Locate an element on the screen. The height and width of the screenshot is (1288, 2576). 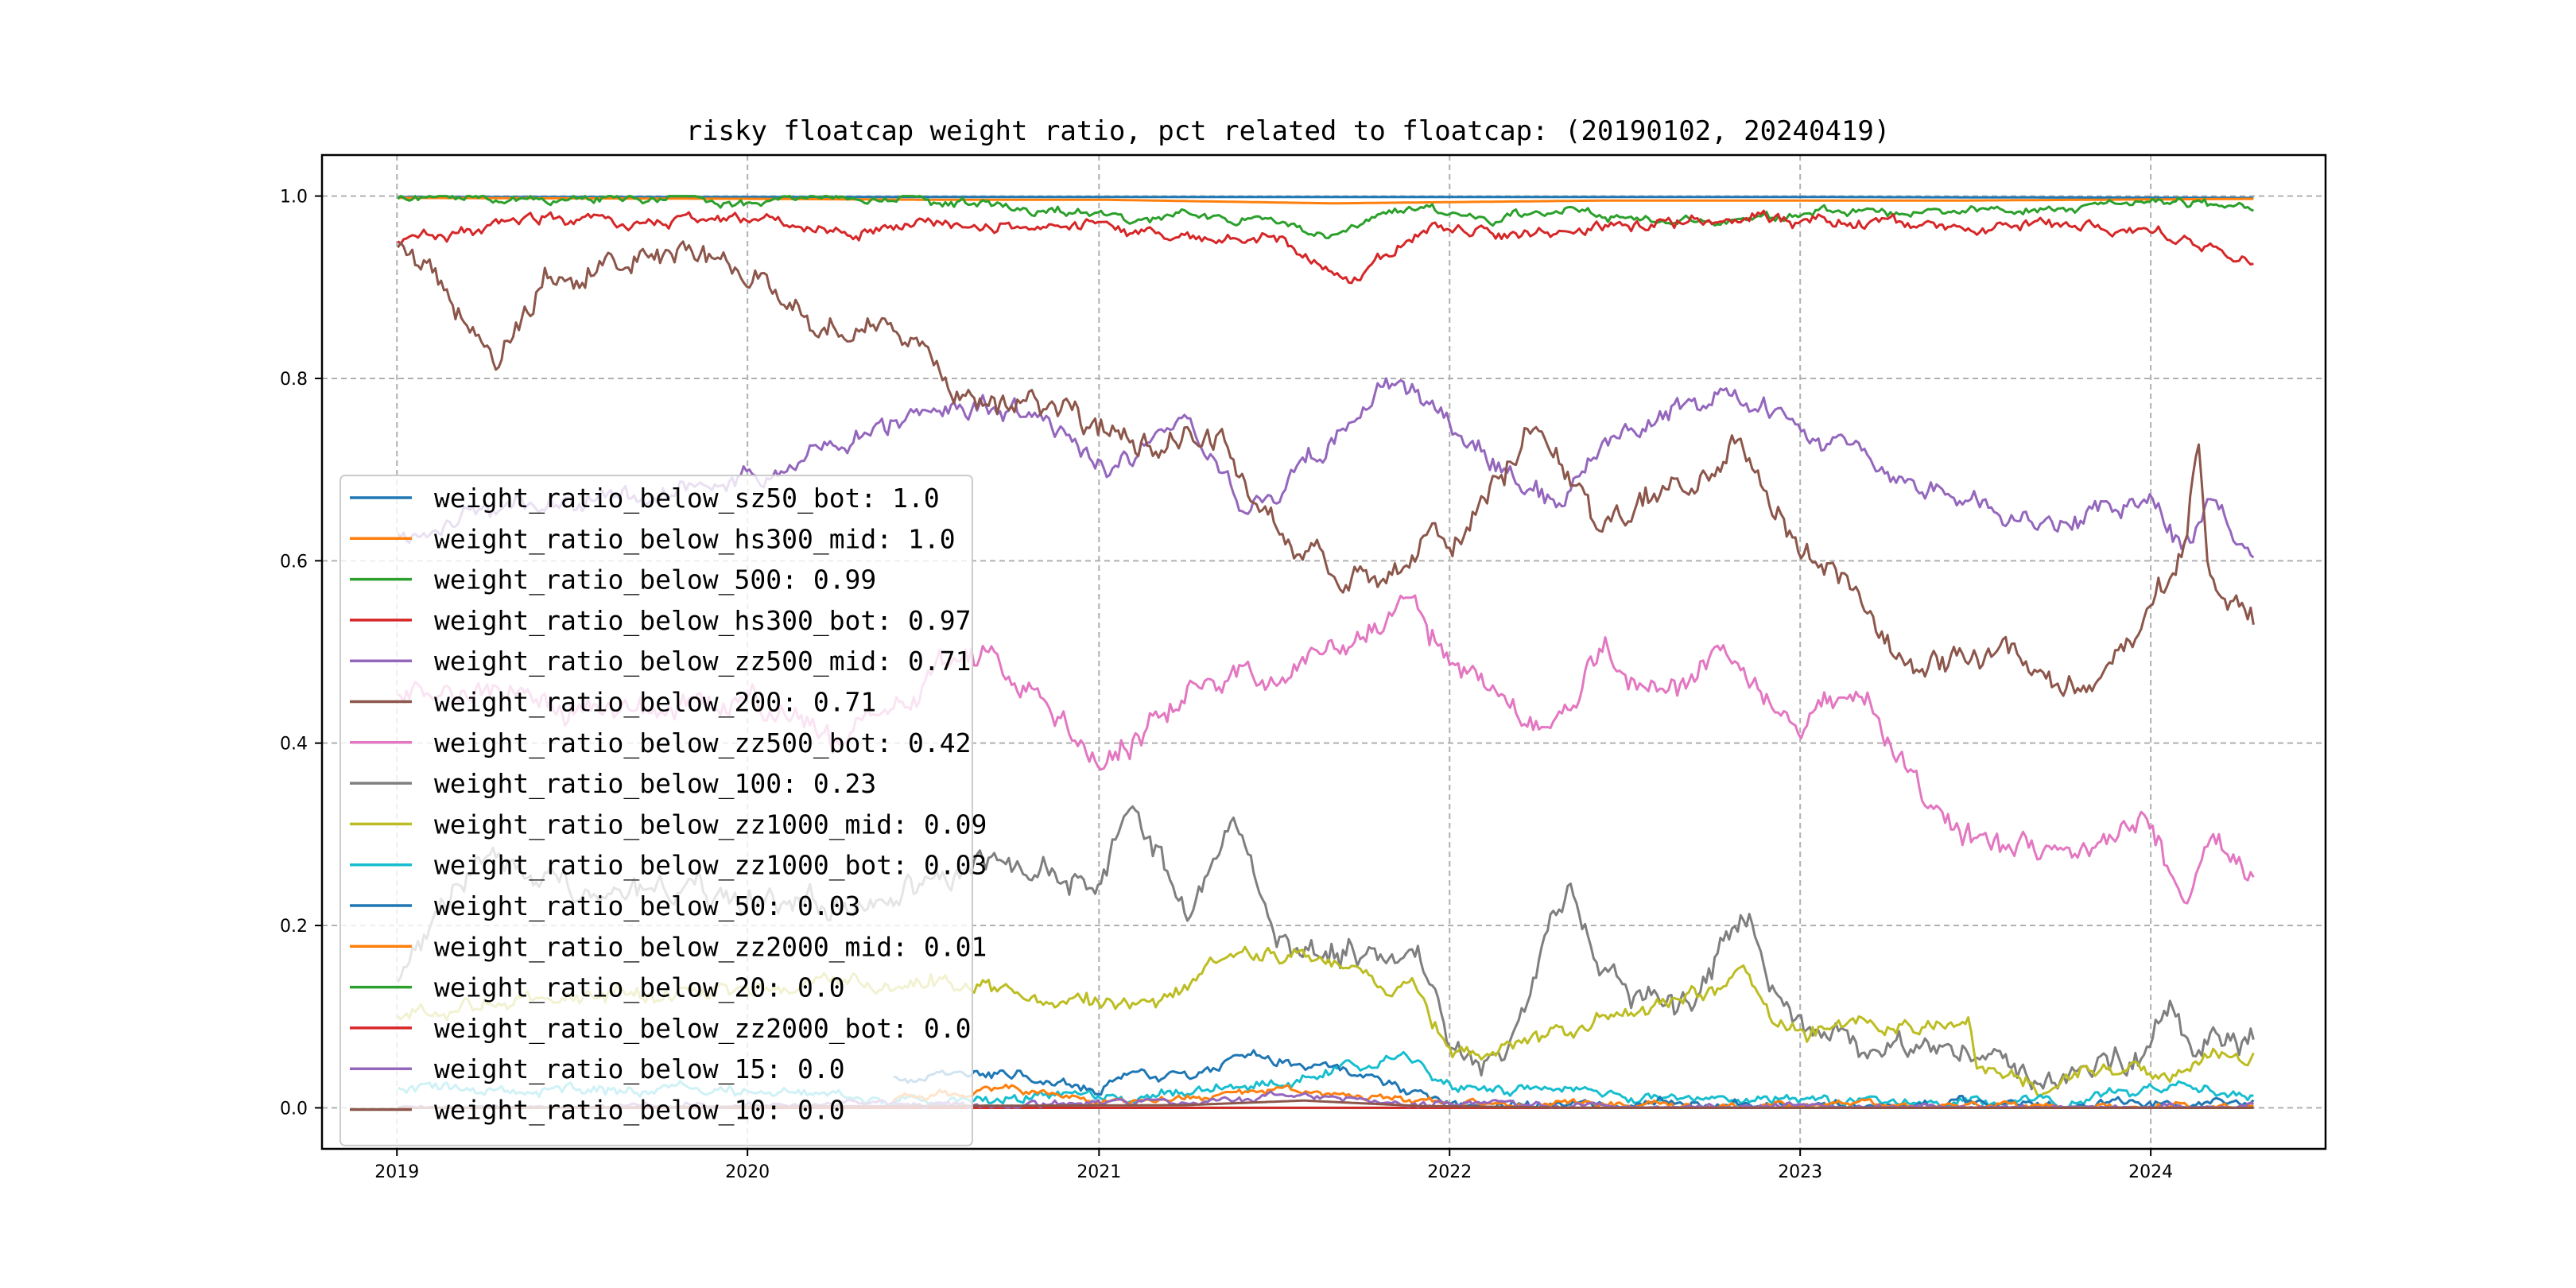
legend-label-weight_ratio_below_hs300_bot: weight_ratio_below_hs300_bot: 0.97 is located at coordinates (703, 621).